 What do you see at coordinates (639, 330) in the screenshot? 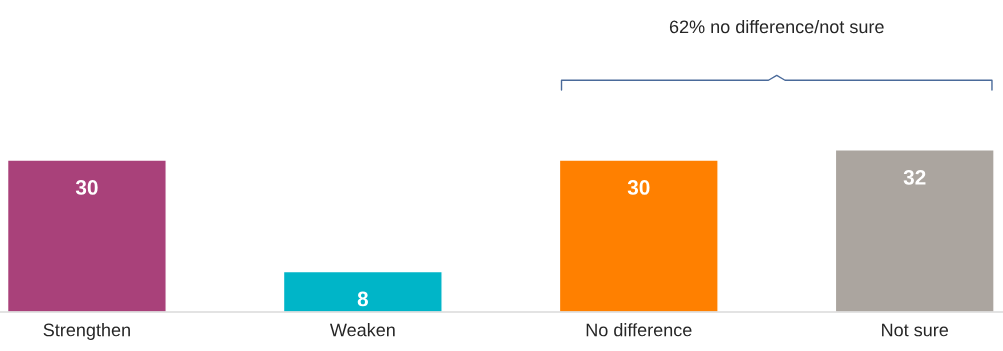
I see `x-tick-label: No difference` at bounding box center [639, 330].